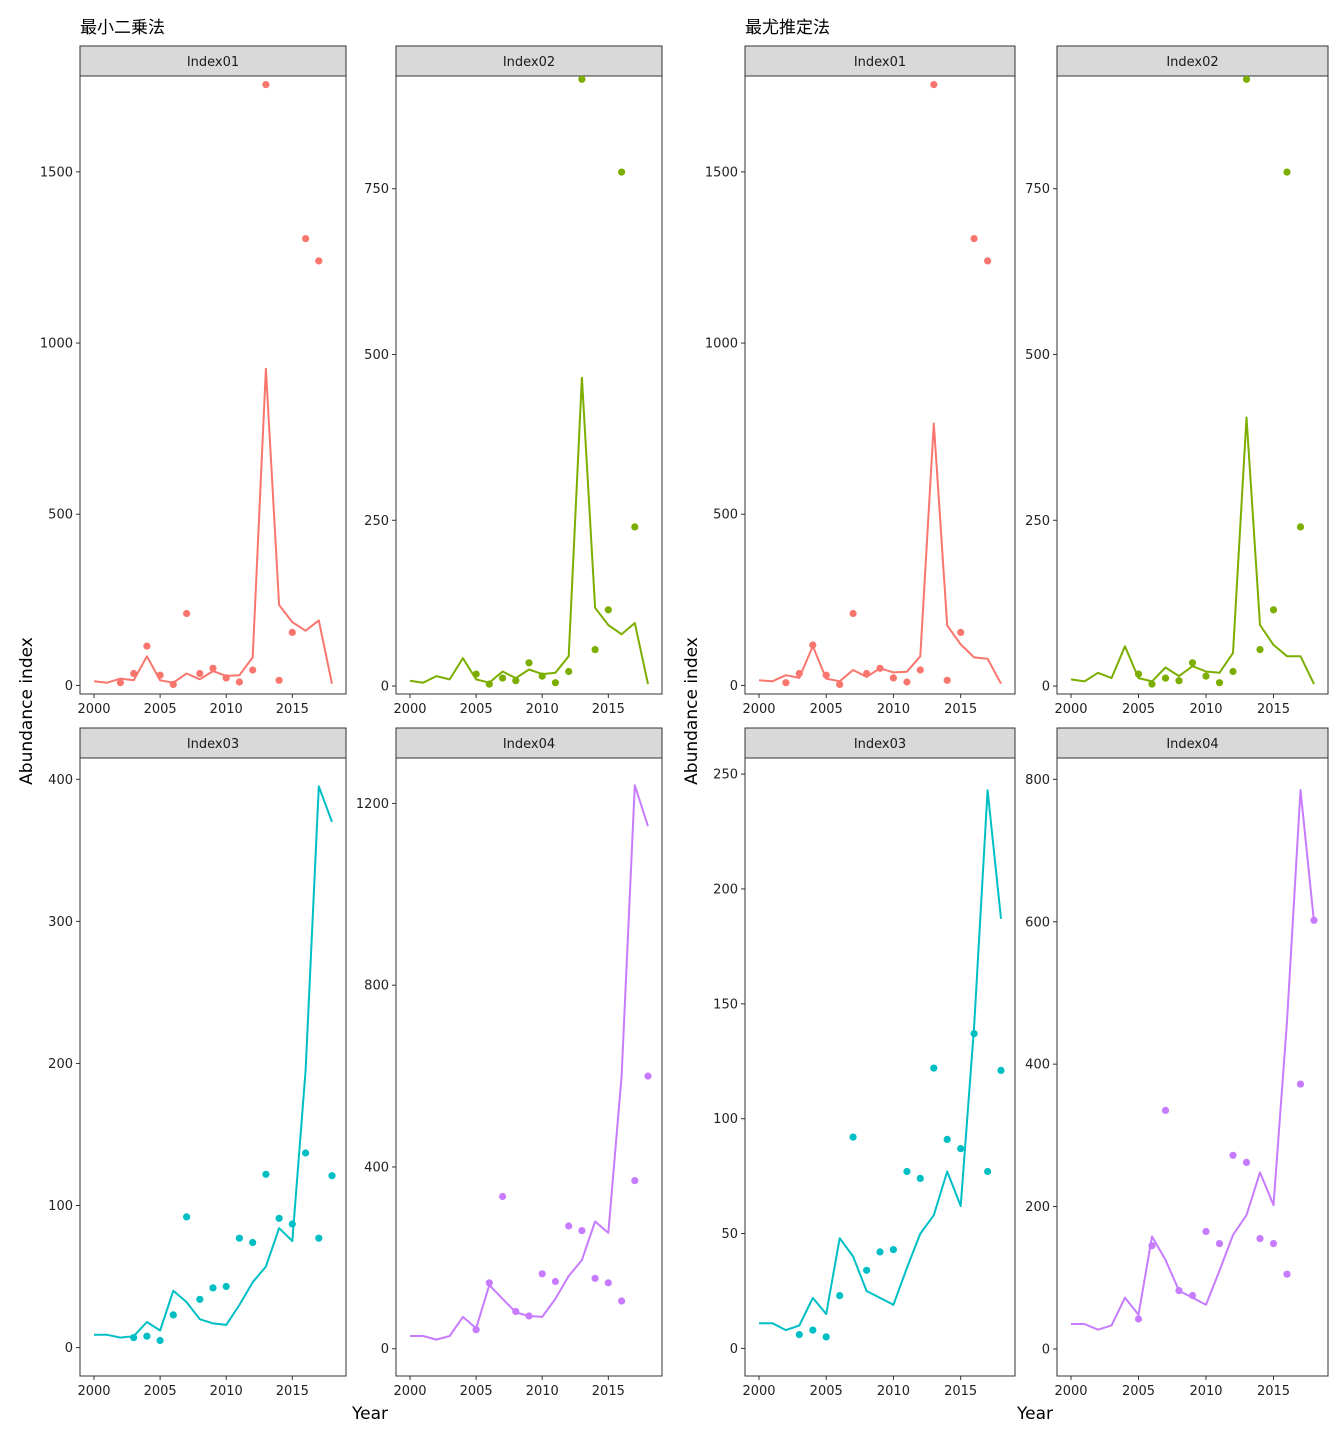  I want to click on y-tick-label: 750, so click(376, 189).